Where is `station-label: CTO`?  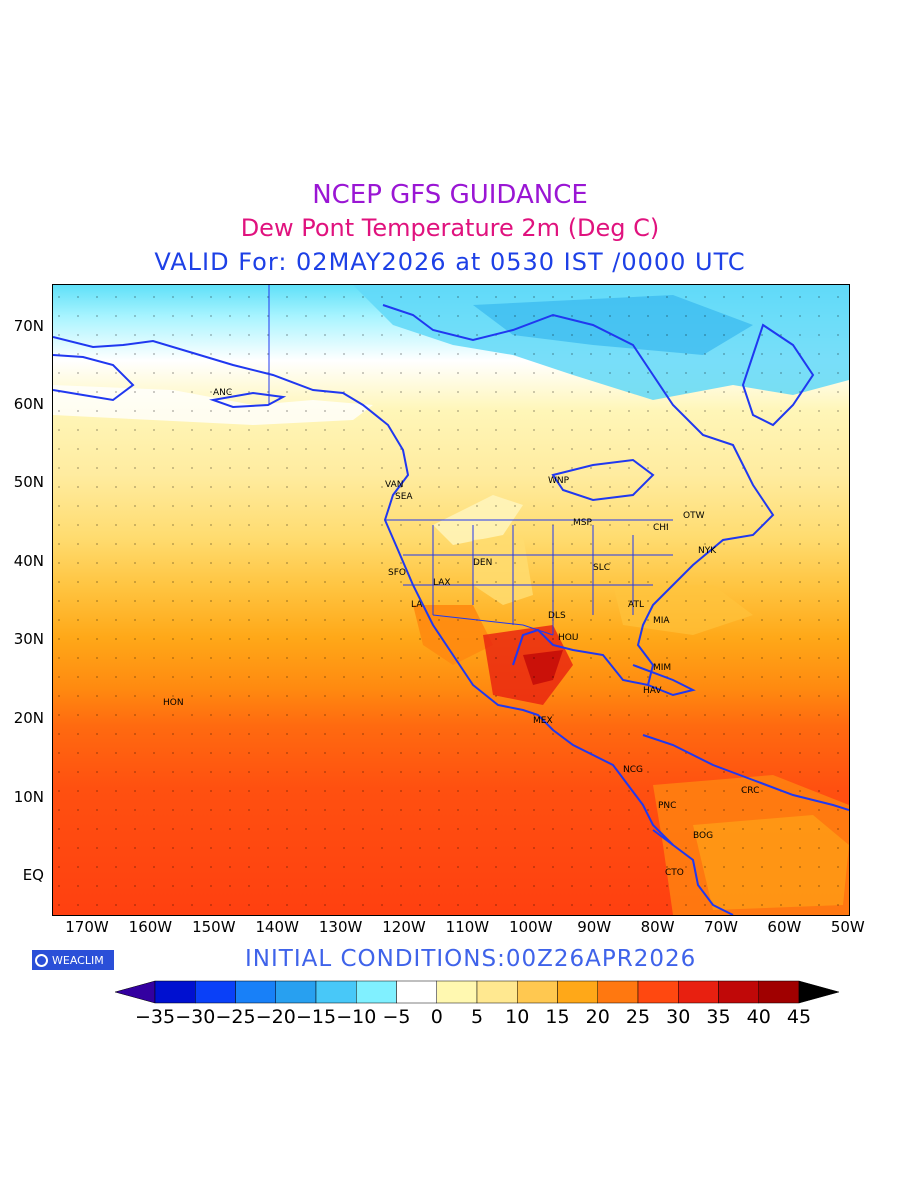
station-label: CTO is located at coordinates (674, 873).